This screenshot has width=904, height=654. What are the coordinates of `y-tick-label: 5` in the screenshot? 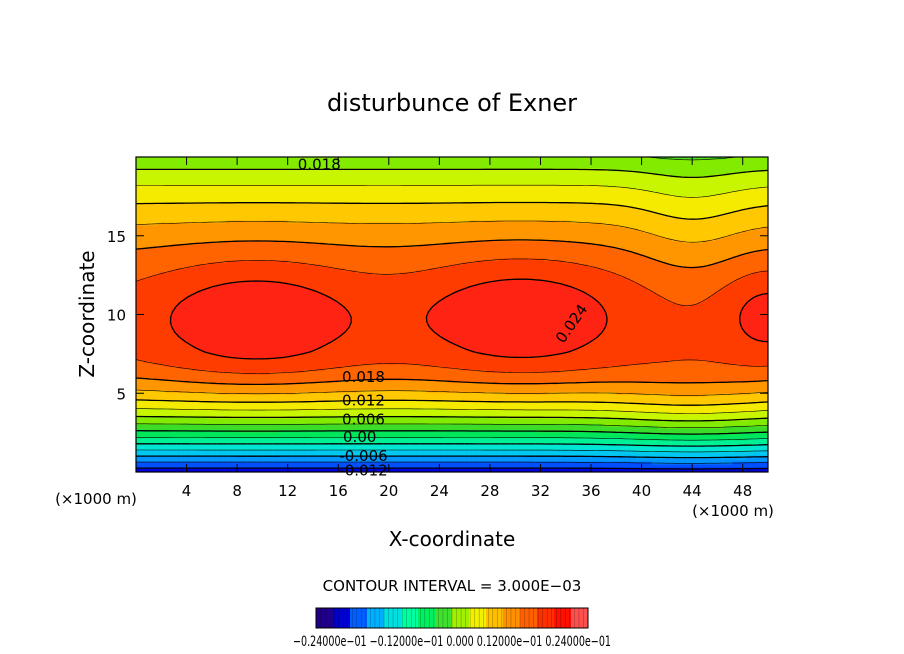 It's located at (121, 394).